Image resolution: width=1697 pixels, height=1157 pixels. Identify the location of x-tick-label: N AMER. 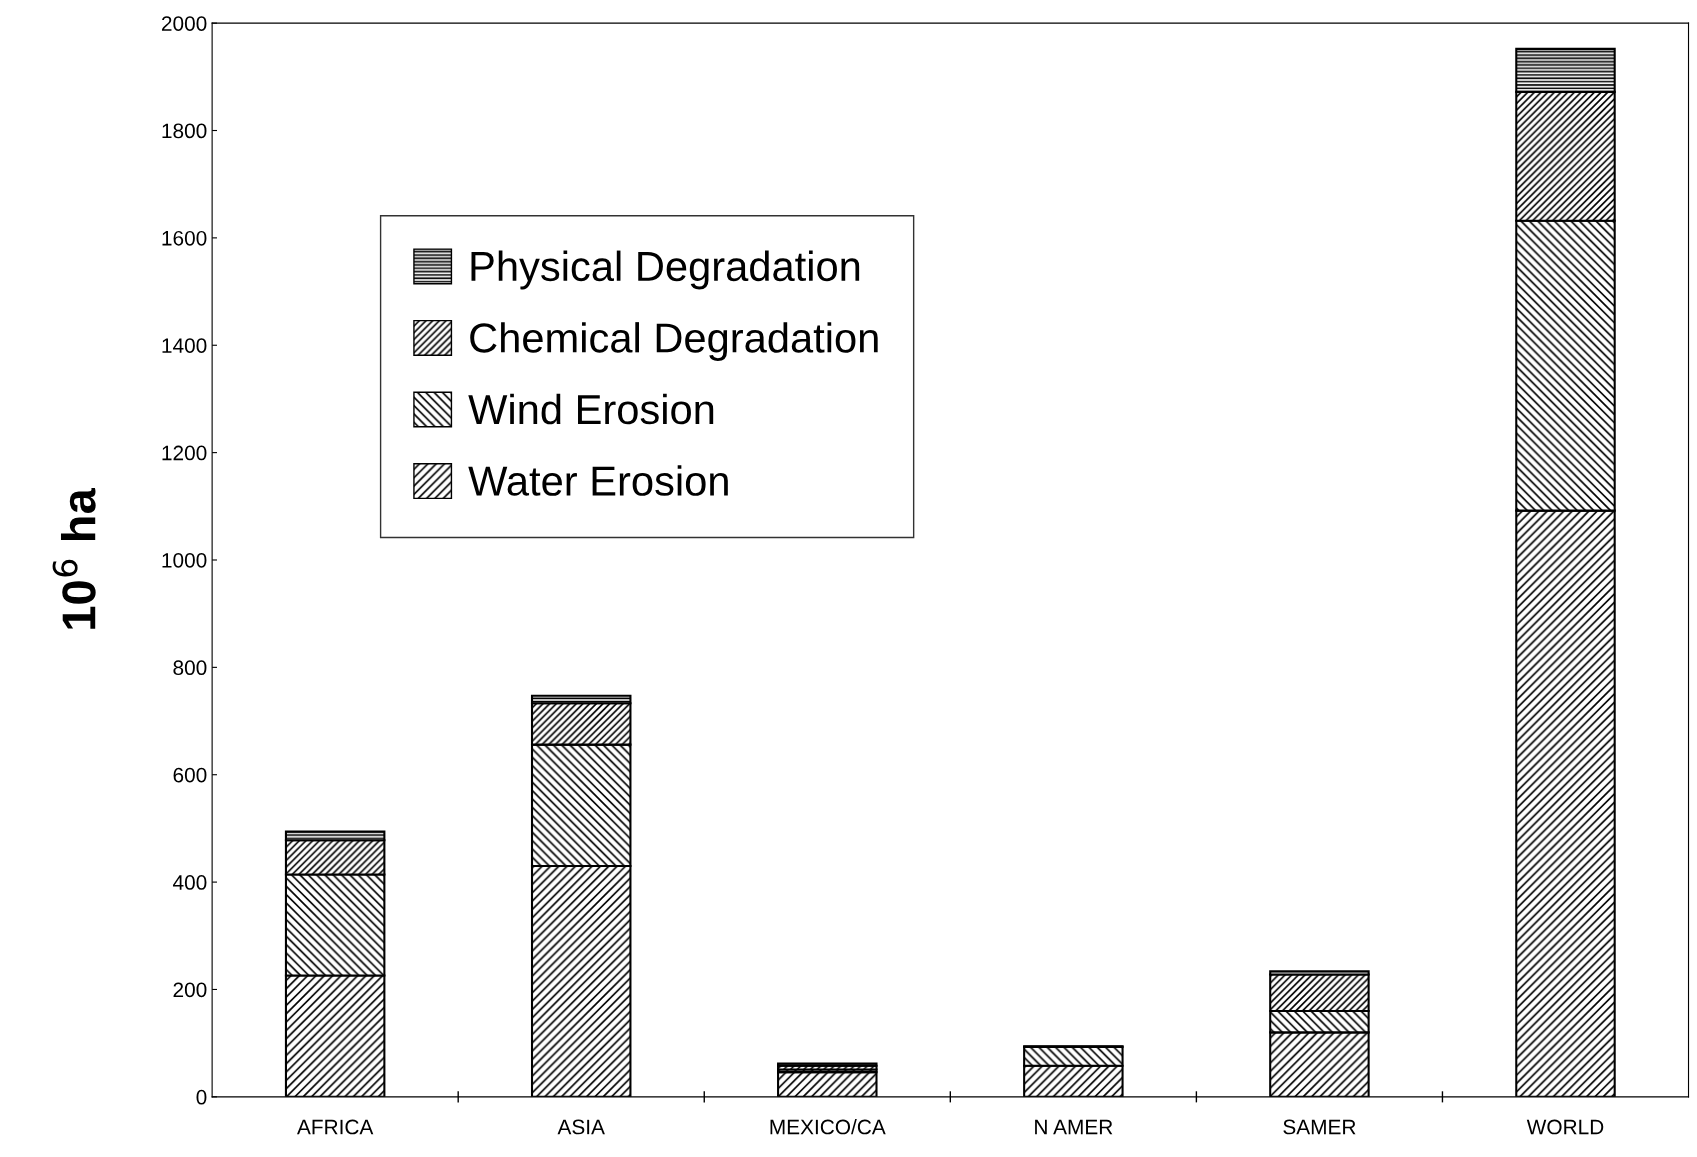
(1074, 1127).